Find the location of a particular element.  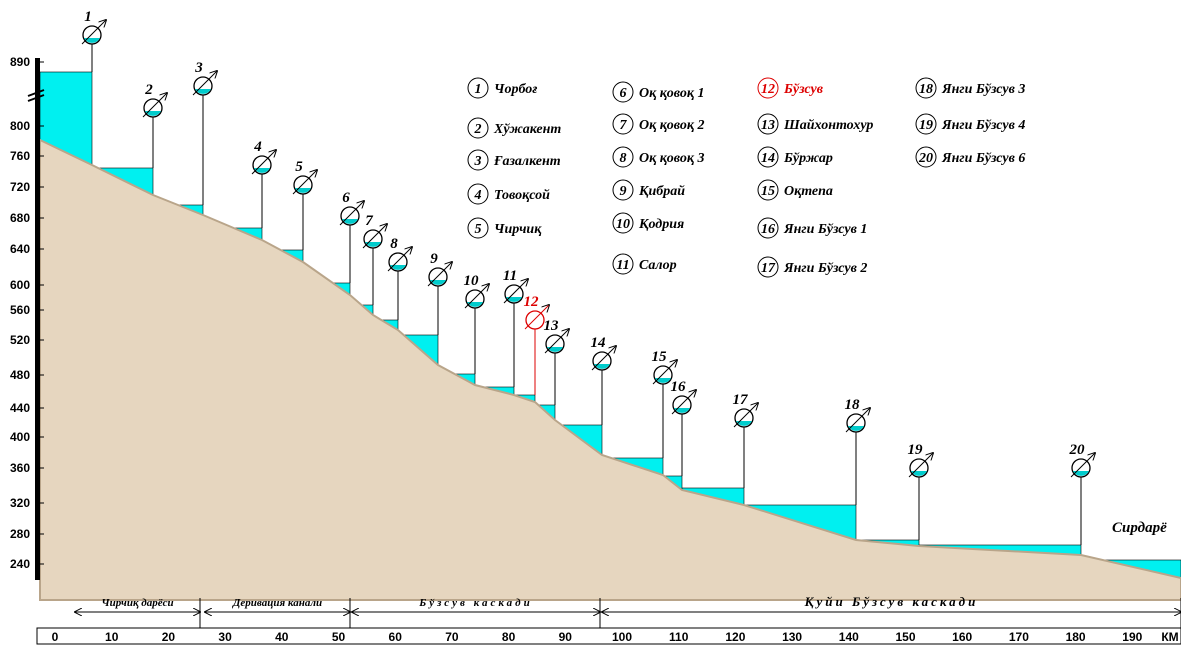

legend-name: Оқ қовоқ 3 is located at coordinates (671, 158).